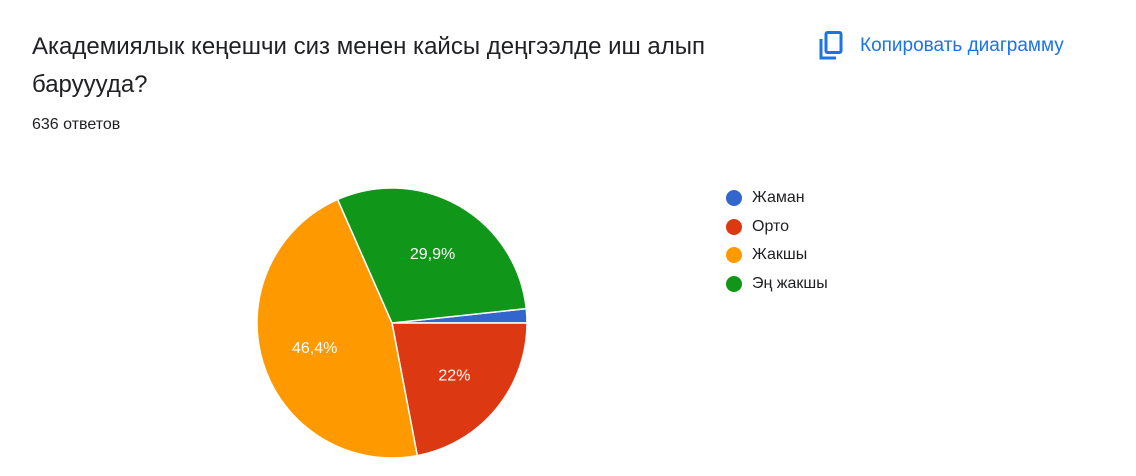 This screenshot has width=1136, height=476. Describe the element at coordinates (771, 226) in the screenshot. I see `legend-label: Орто` at that location.